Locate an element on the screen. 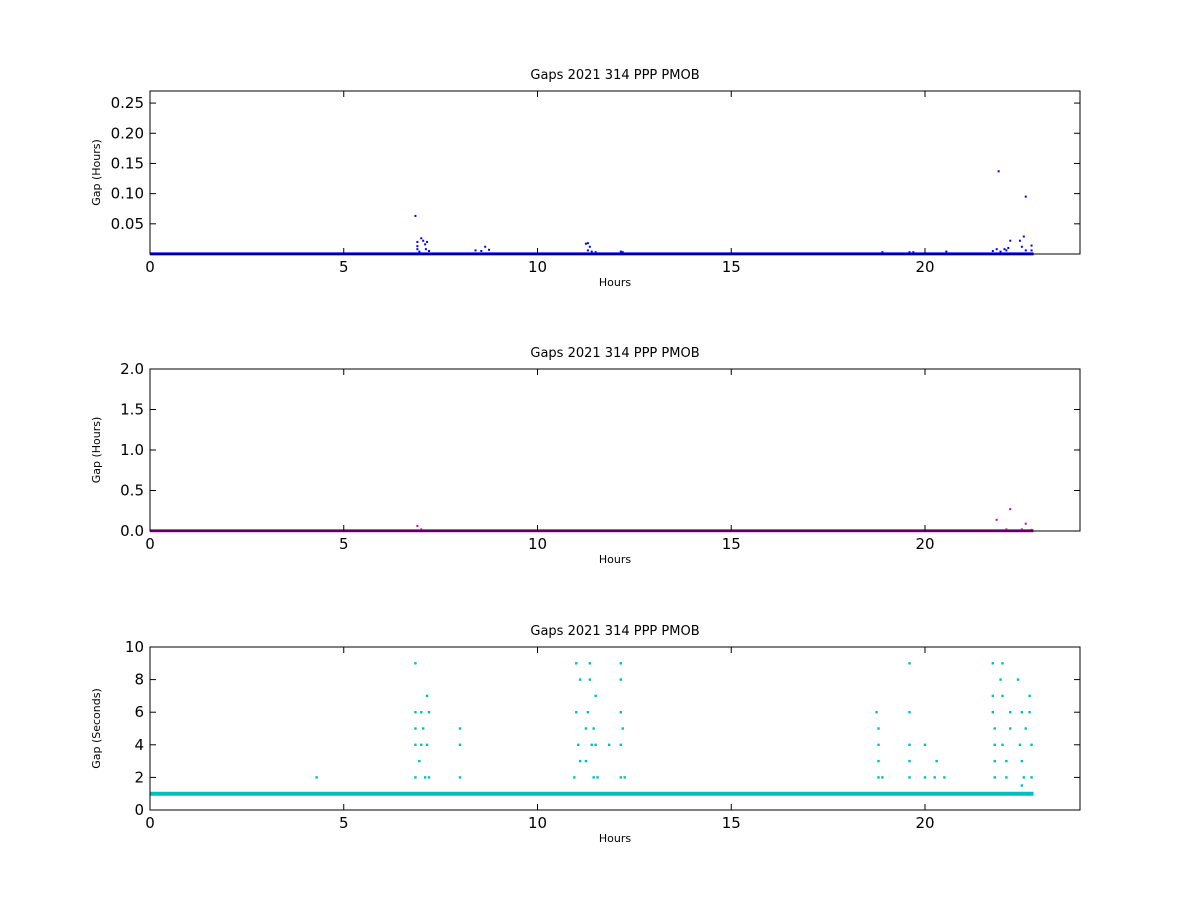  y-tick-label: 6 is located at coordinates (139, 712).